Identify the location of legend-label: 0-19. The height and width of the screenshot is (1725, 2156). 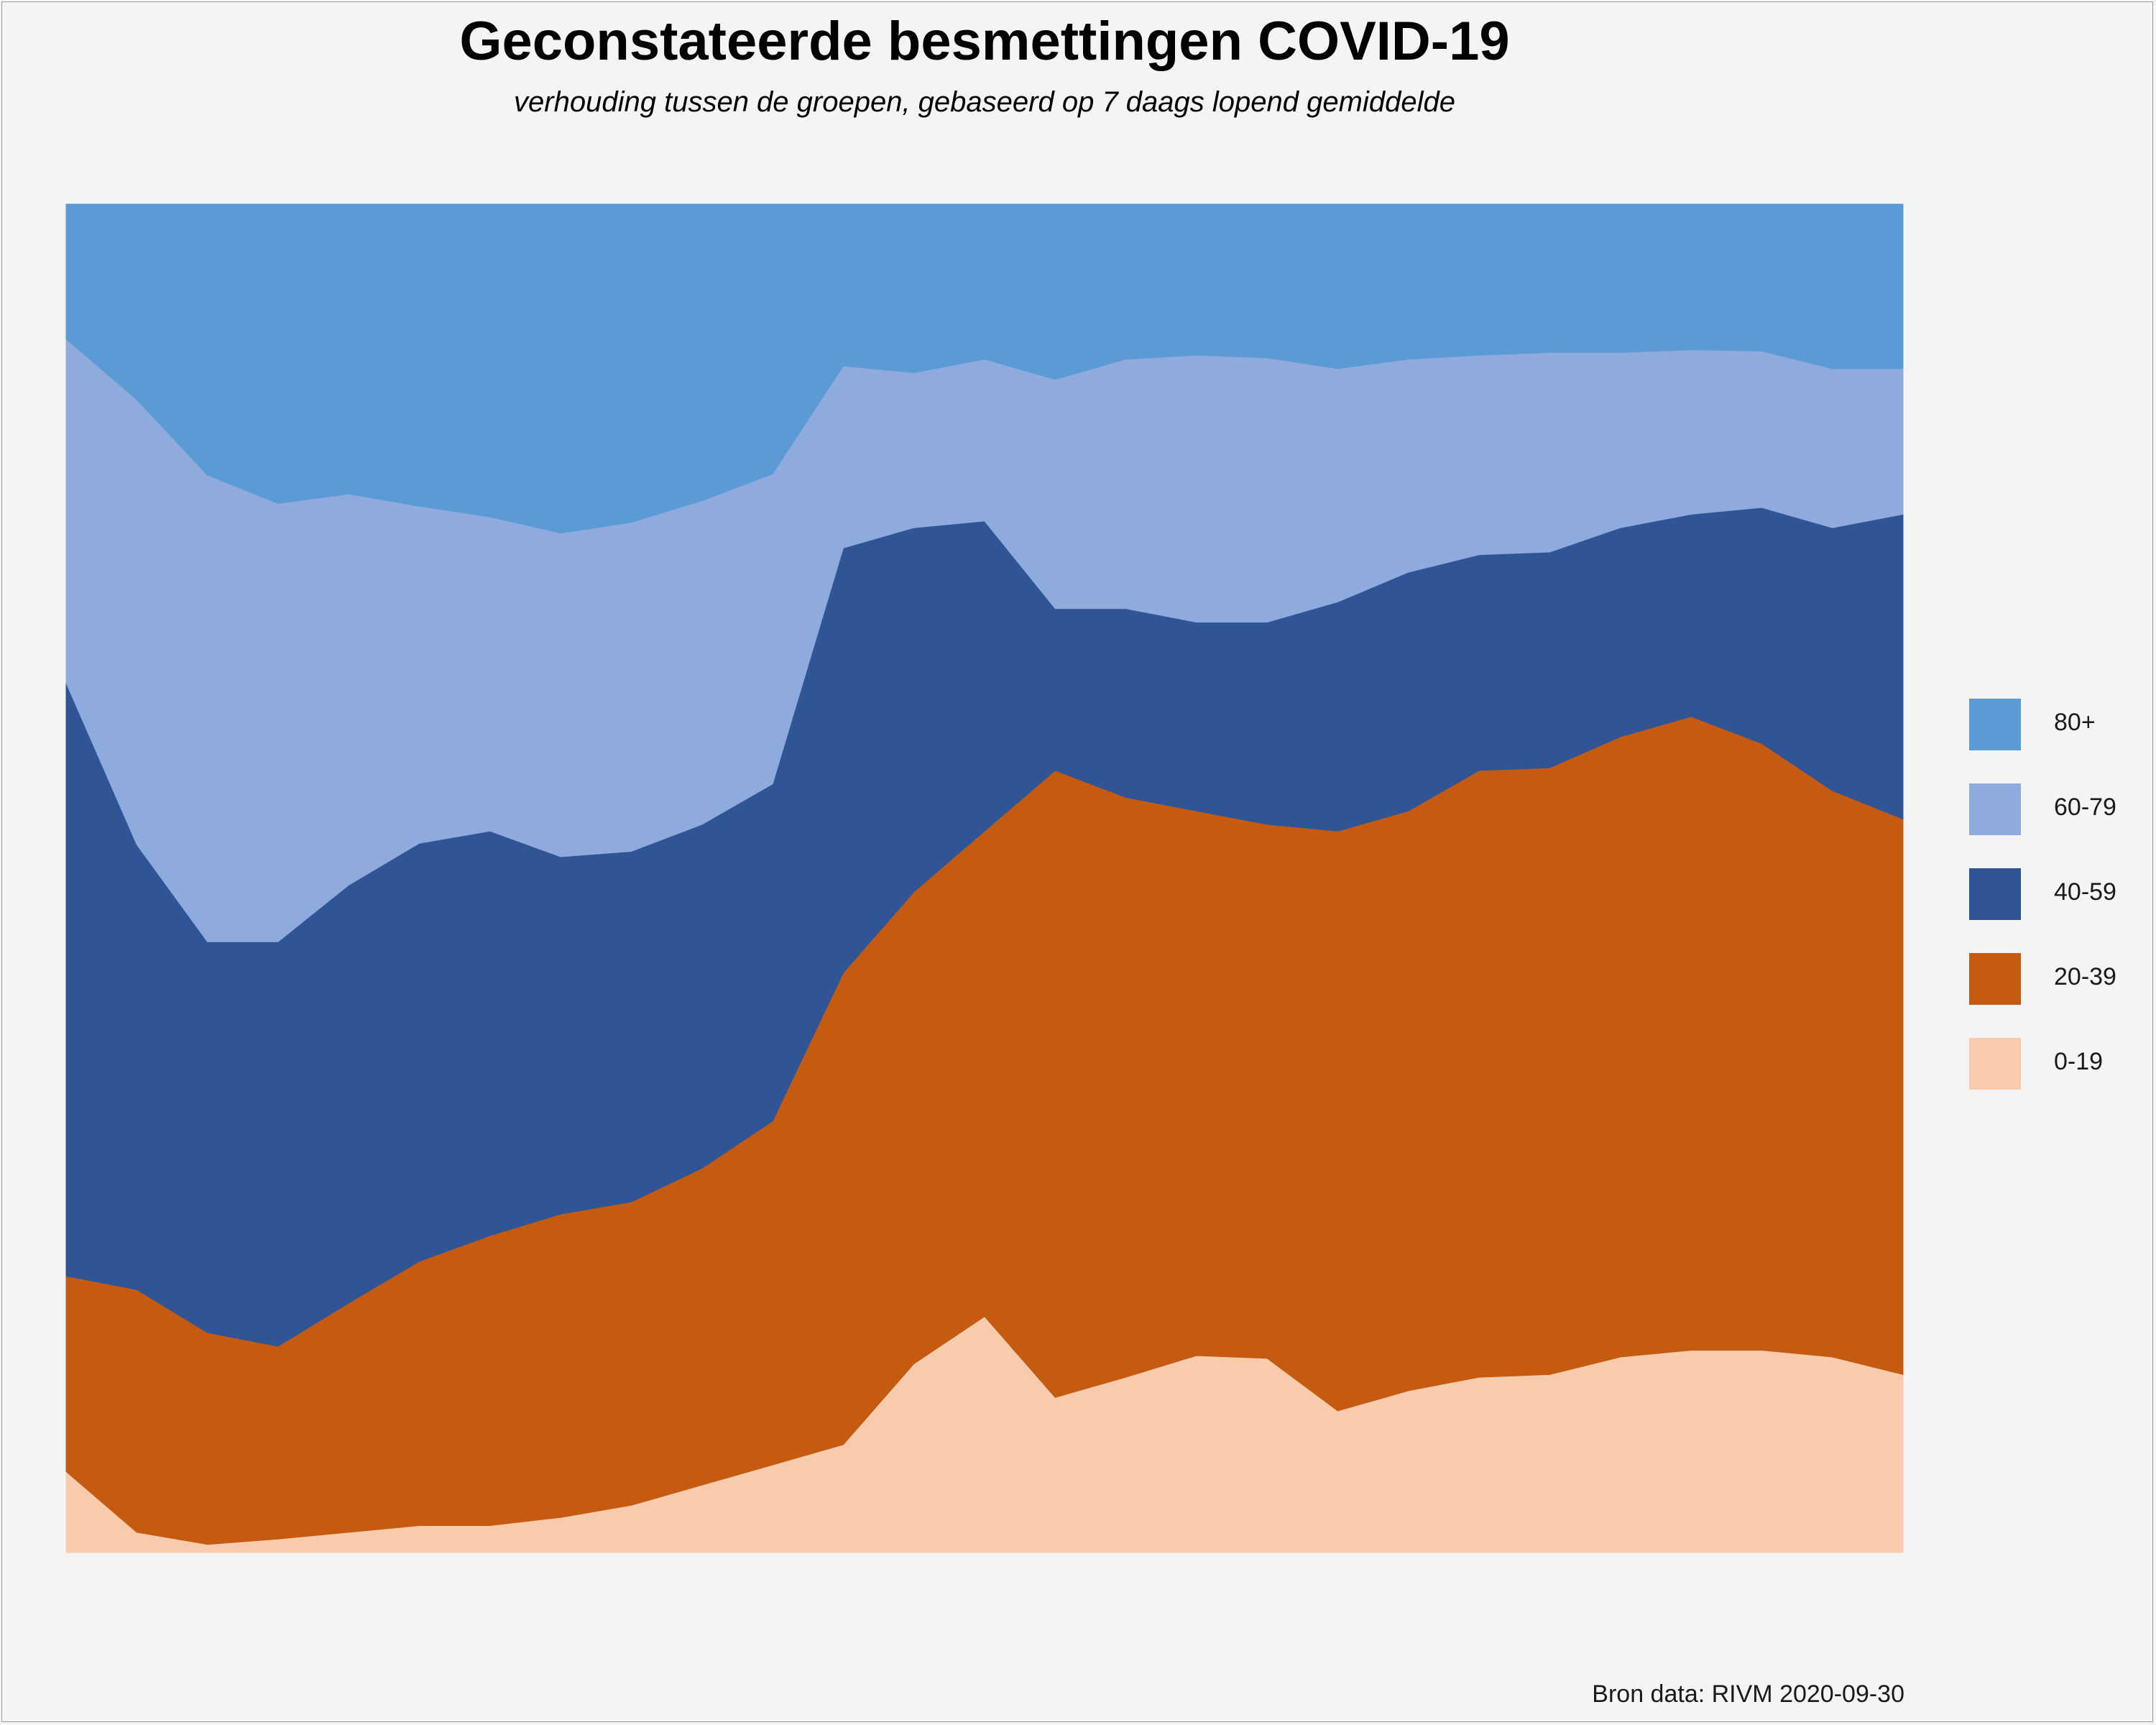
(2079, 1061).